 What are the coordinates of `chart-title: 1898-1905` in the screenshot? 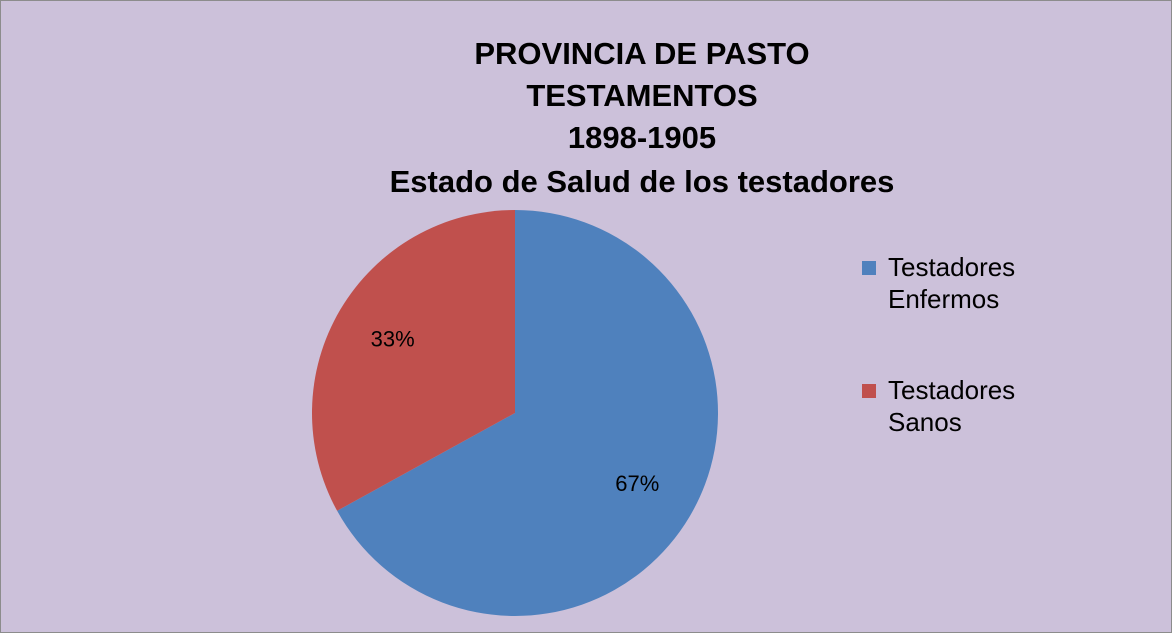 It's located at (642, 137).